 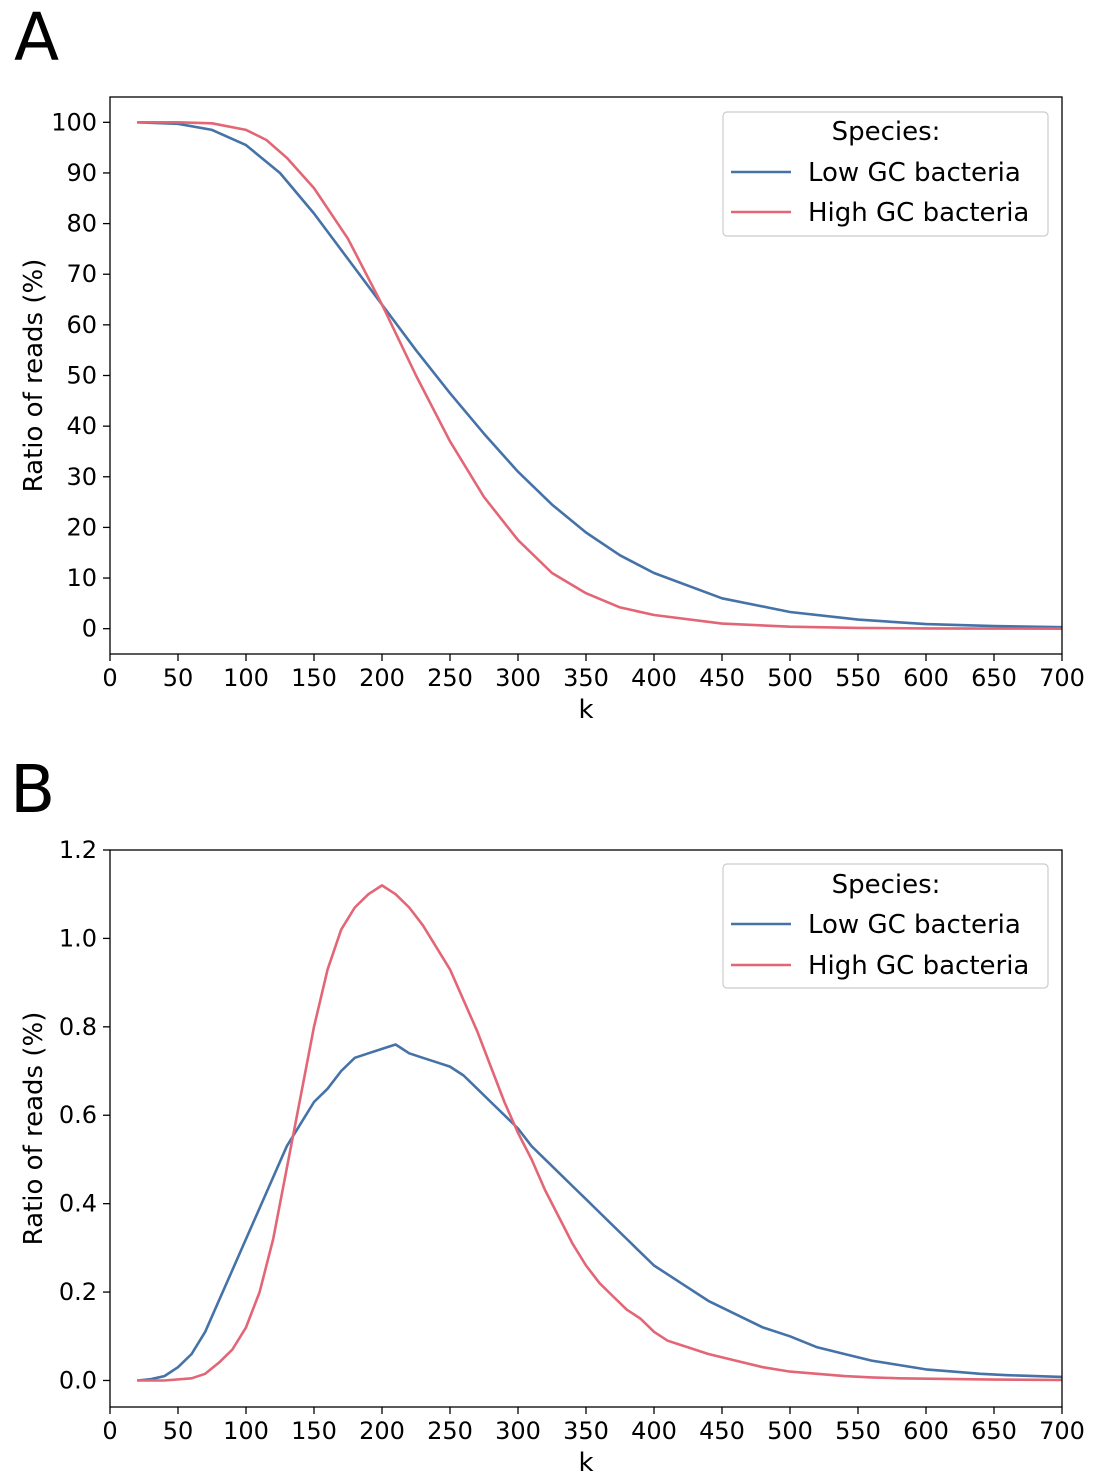 I want to click on x-axis-label-a: k, so click(x=585, y=710).